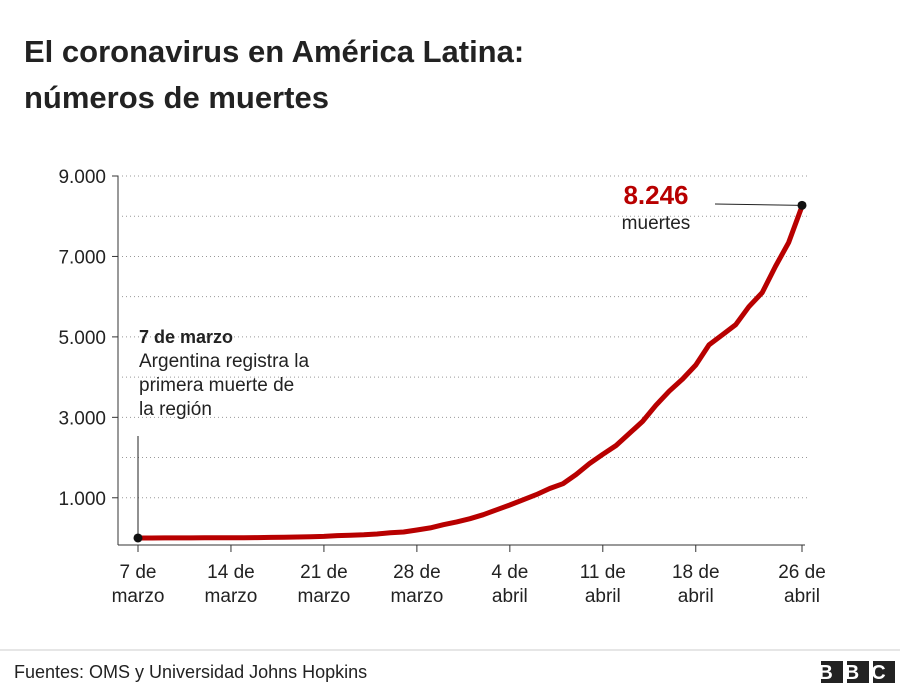 The image size is (900, 692). I want to click on end-point, so click(802, 205).